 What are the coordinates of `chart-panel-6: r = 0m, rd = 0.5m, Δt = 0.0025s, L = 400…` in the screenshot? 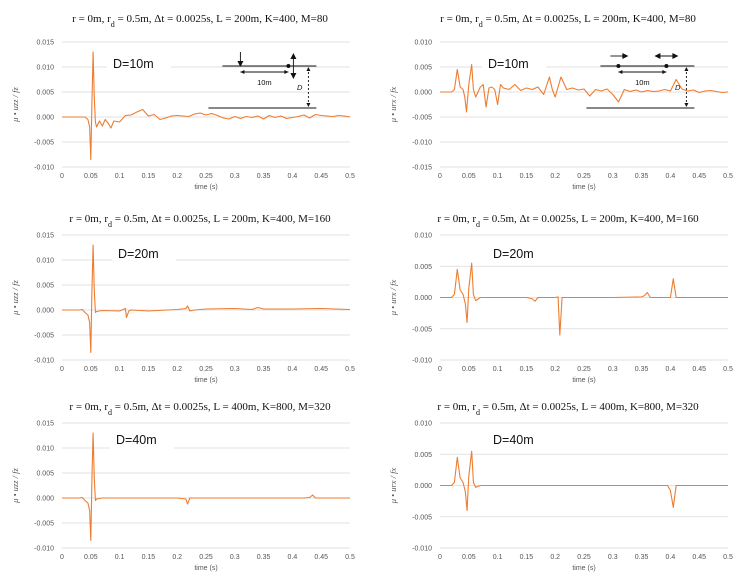 It's located at (560, 486).